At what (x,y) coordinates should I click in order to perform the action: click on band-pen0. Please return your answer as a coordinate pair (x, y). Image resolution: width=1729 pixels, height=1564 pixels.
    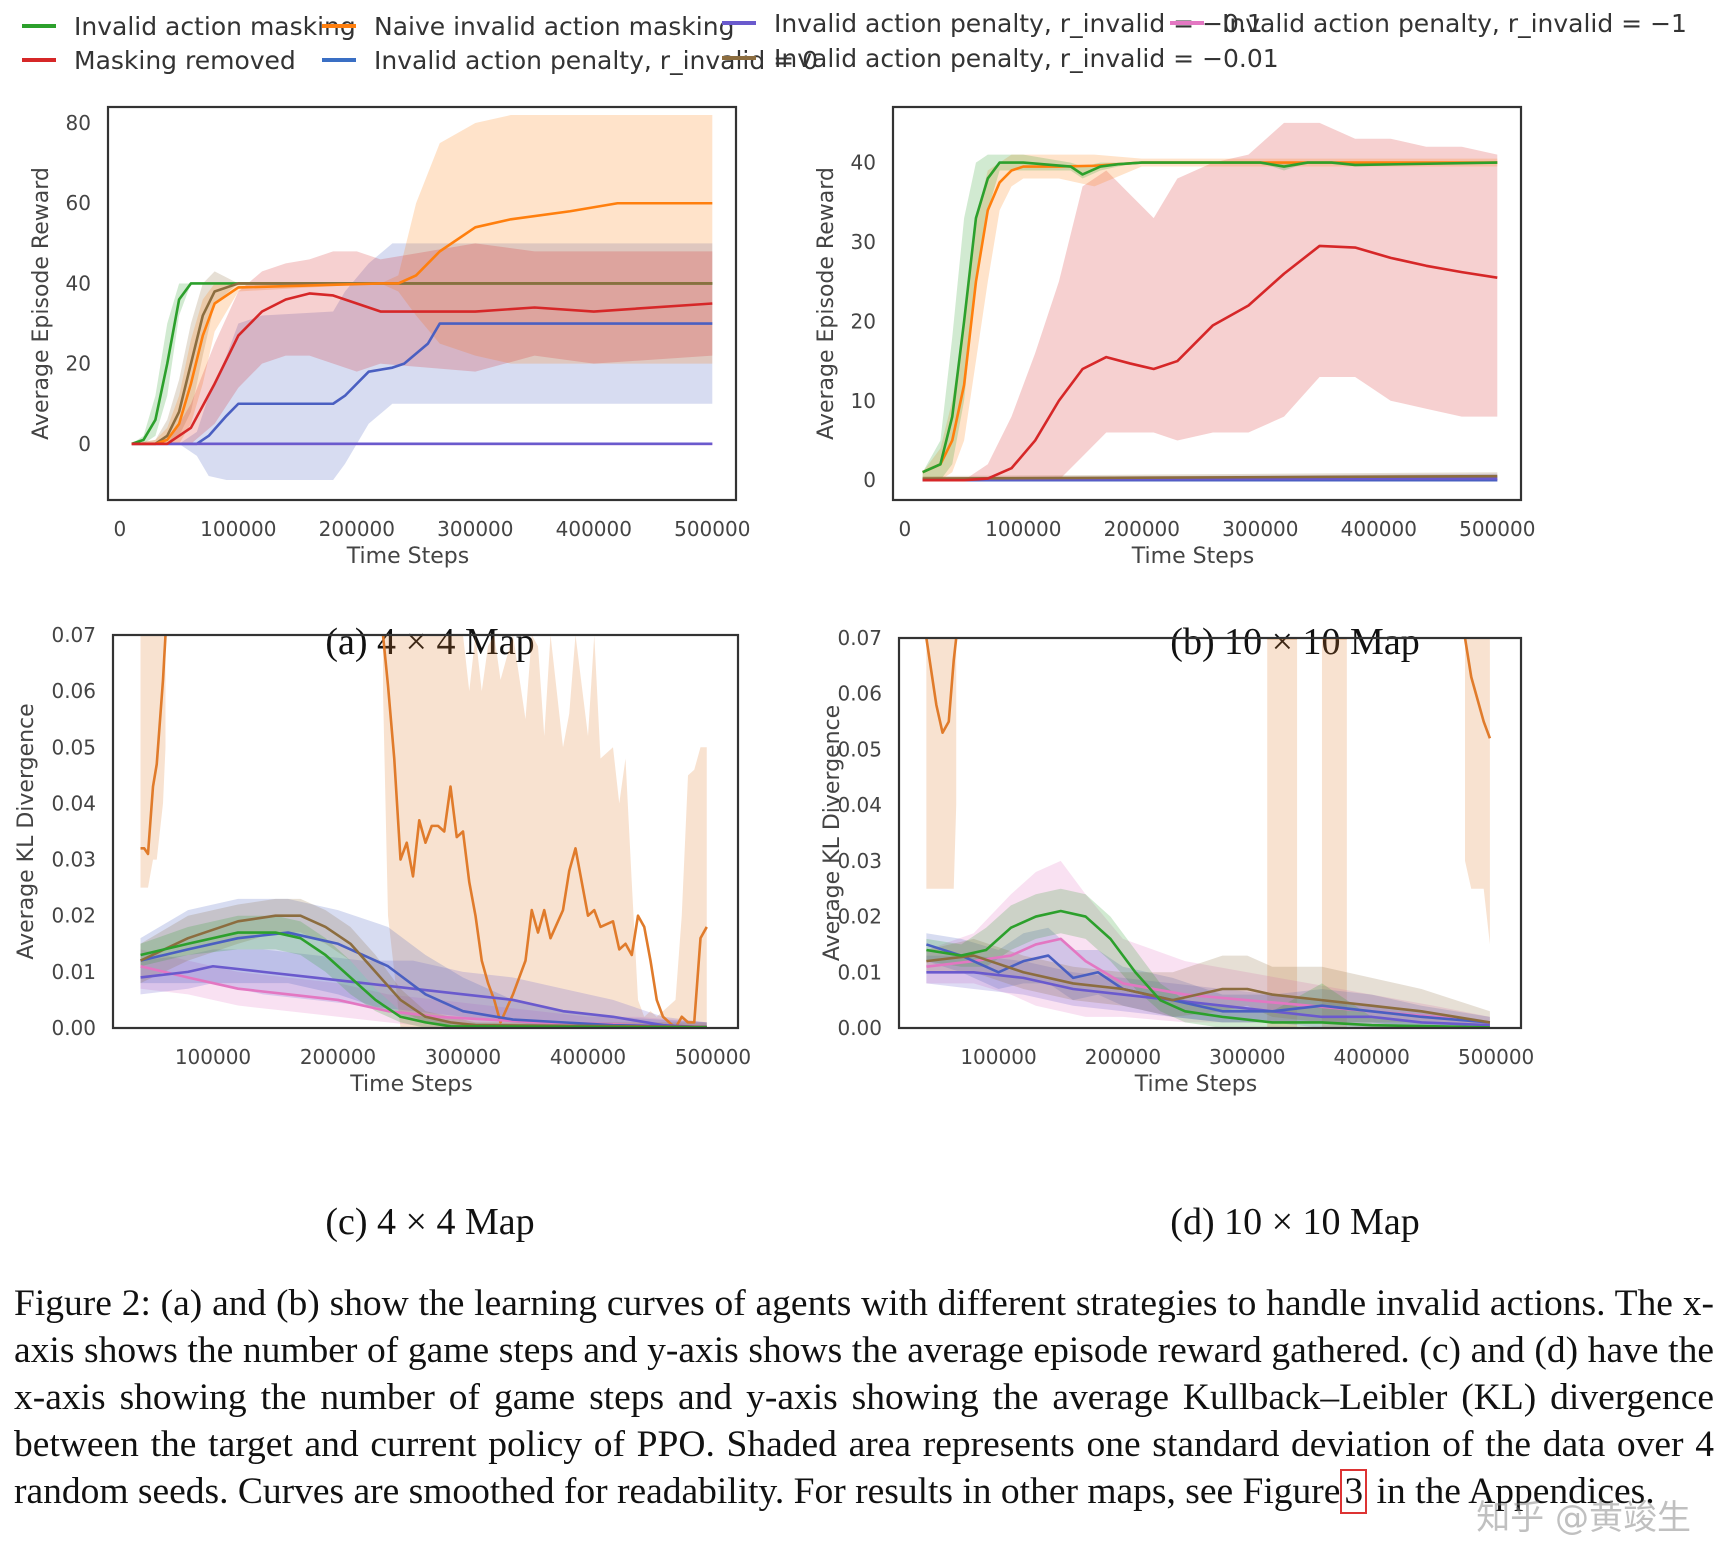
    Looking at the image, I should click on (423, 963).